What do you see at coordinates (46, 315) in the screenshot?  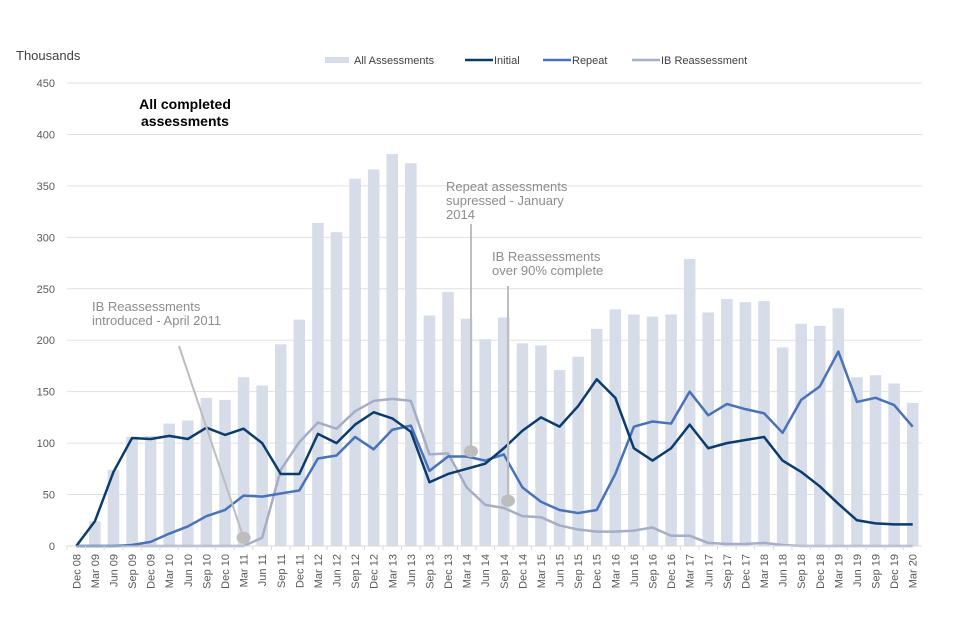 I see `y-axis-ticks: 0 50 100 150 200 250 300 350 400 450` at bounding box center [46, 315].